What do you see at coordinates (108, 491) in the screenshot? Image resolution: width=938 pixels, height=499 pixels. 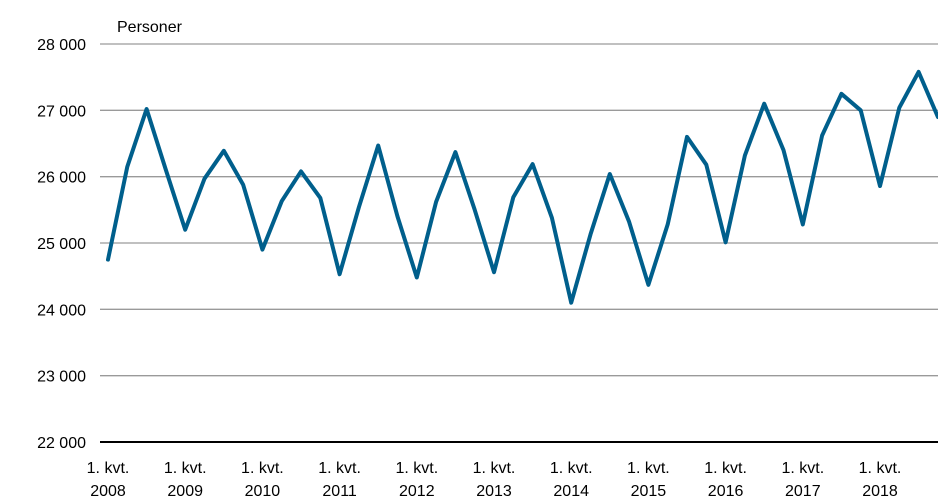 I see `x-tick-label-line2: 2008` at bounding box center [108, 491].